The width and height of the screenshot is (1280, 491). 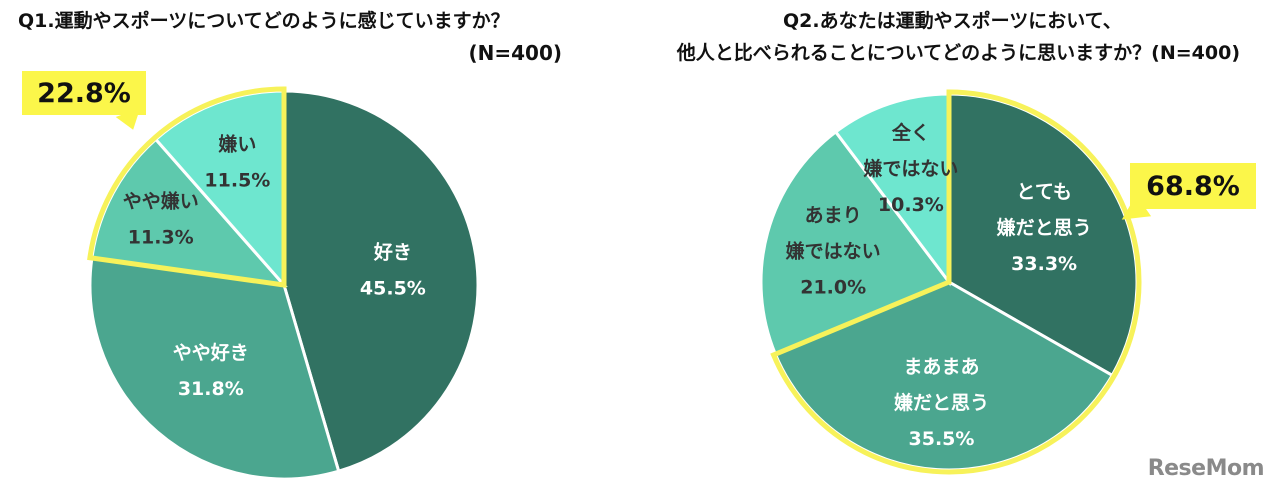 I want to click on q2-slice-2-value: 21.0%, so click(x=833, y=288).